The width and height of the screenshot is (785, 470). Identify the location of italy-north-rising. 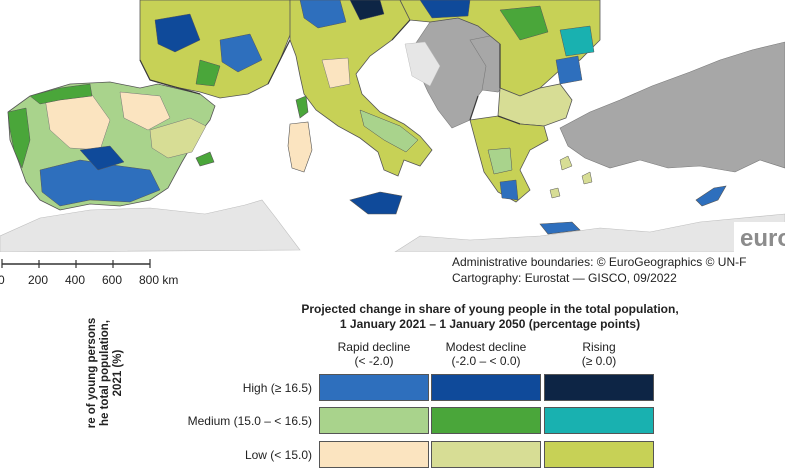
(367, 10).